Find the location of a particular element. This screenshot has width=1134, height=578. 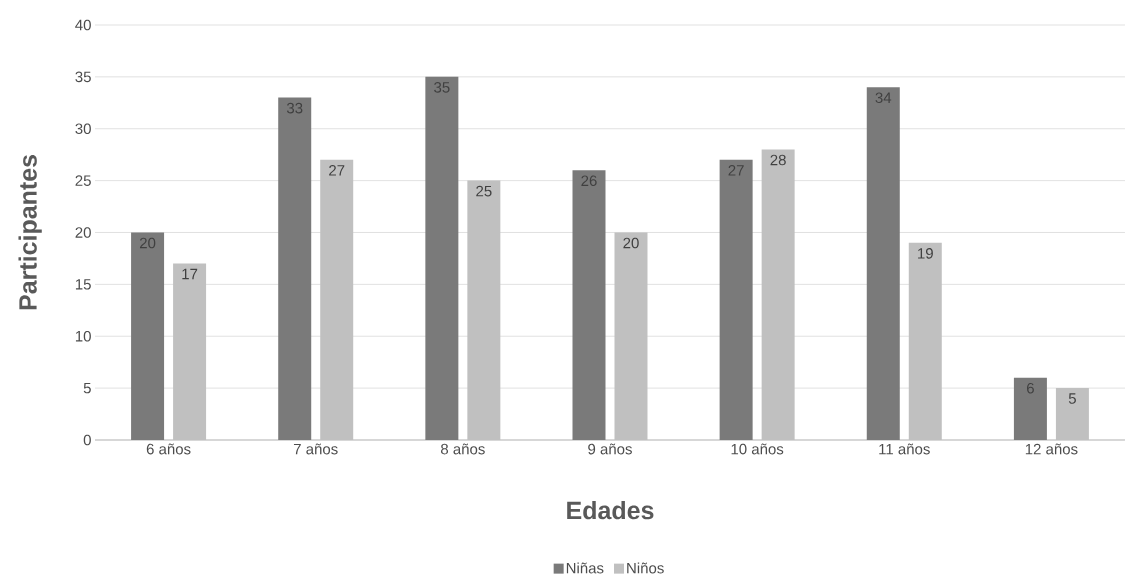

y-tick-label: 20 is located at coordinates (83, 232).